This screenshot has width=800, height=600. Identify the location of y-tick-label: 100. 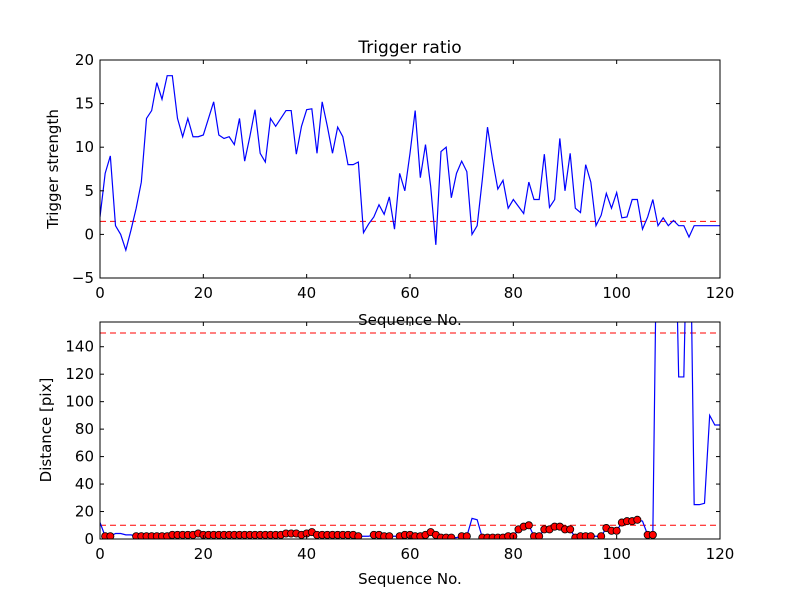
(79, 402).